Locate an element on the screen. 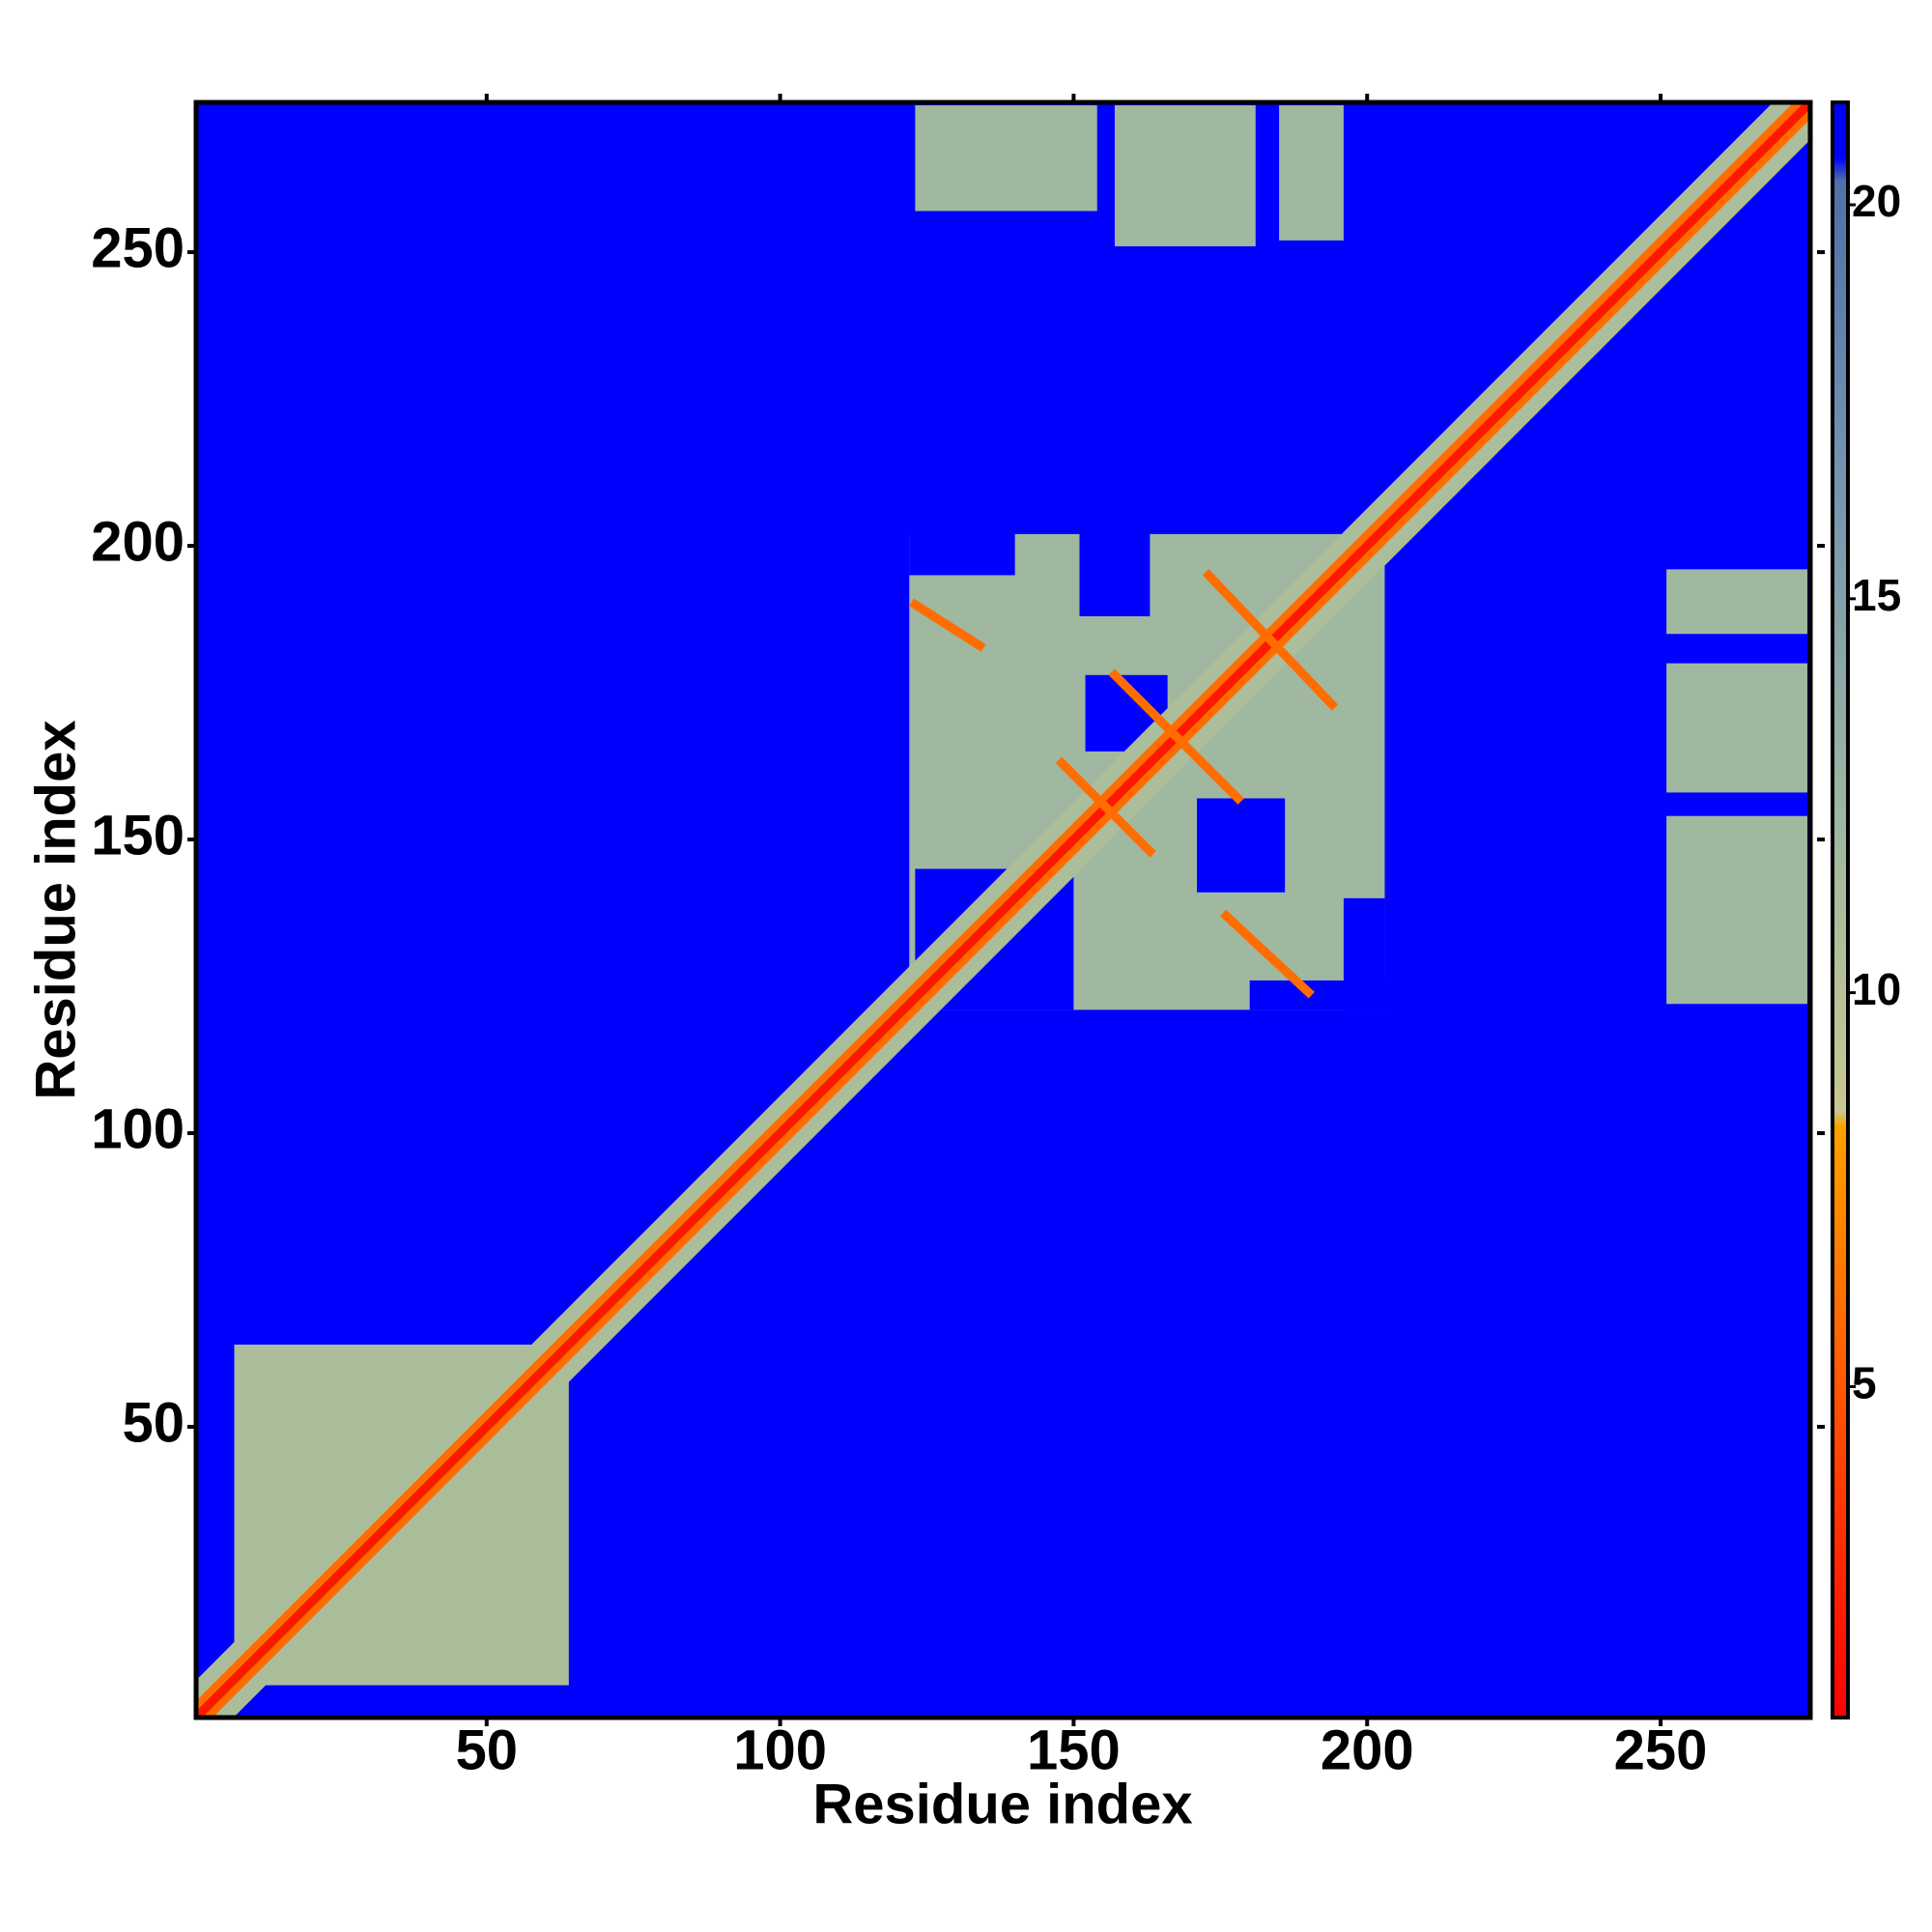 The width and height of the screenshot is (1932, 1932). y-axis-label: Residue index is located at coordinates (55, 909).